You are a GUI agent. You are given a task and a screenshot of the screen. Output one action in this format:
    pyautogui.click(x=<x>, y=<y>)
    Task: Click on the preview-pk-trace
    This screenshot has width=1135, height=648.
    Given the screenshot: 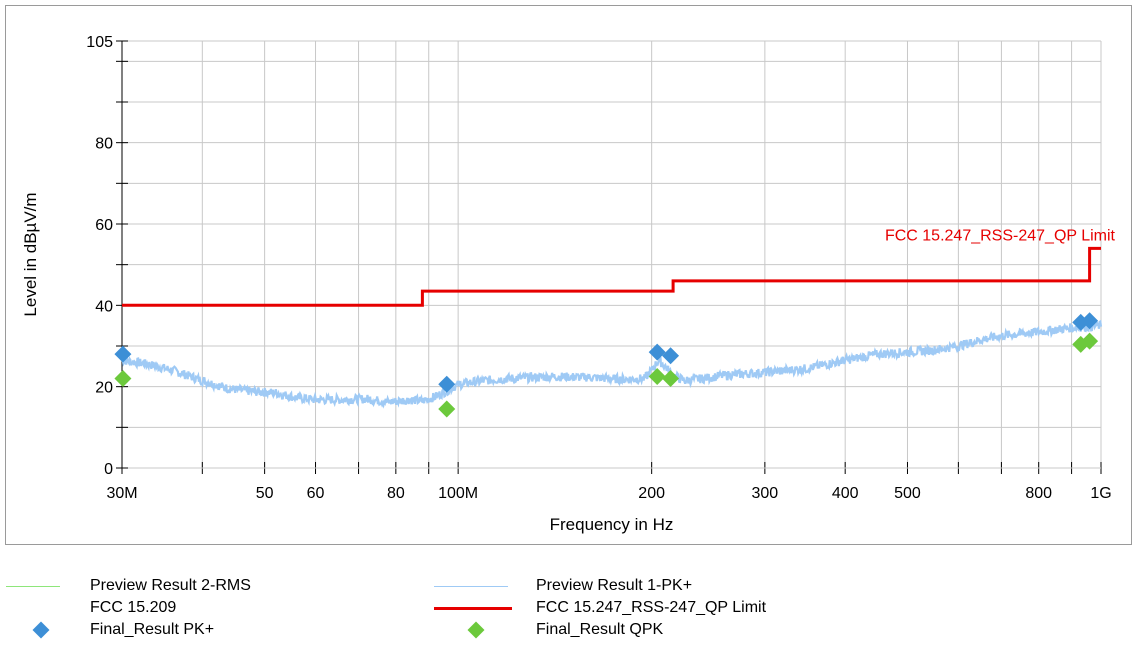 What is the action you would take?
    pyautogui.click(x=612, y=364)
    